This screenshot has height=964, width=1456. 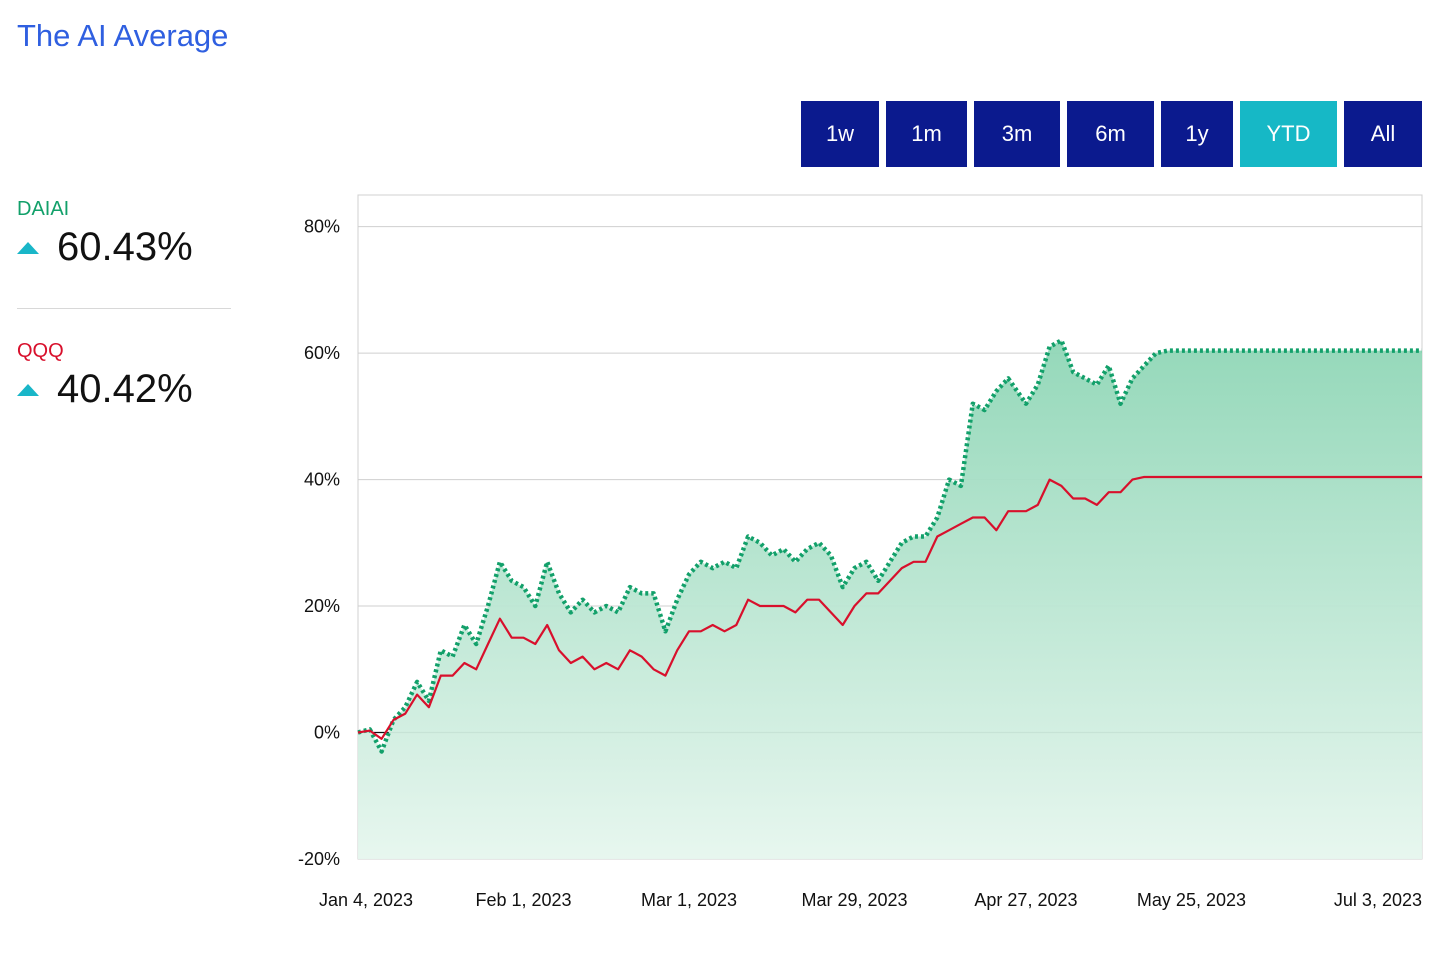 What do you see at coordinates (322, 227) in the screenshot?
I see `y-tick-label: 80%` at bounding box center [322, 227].